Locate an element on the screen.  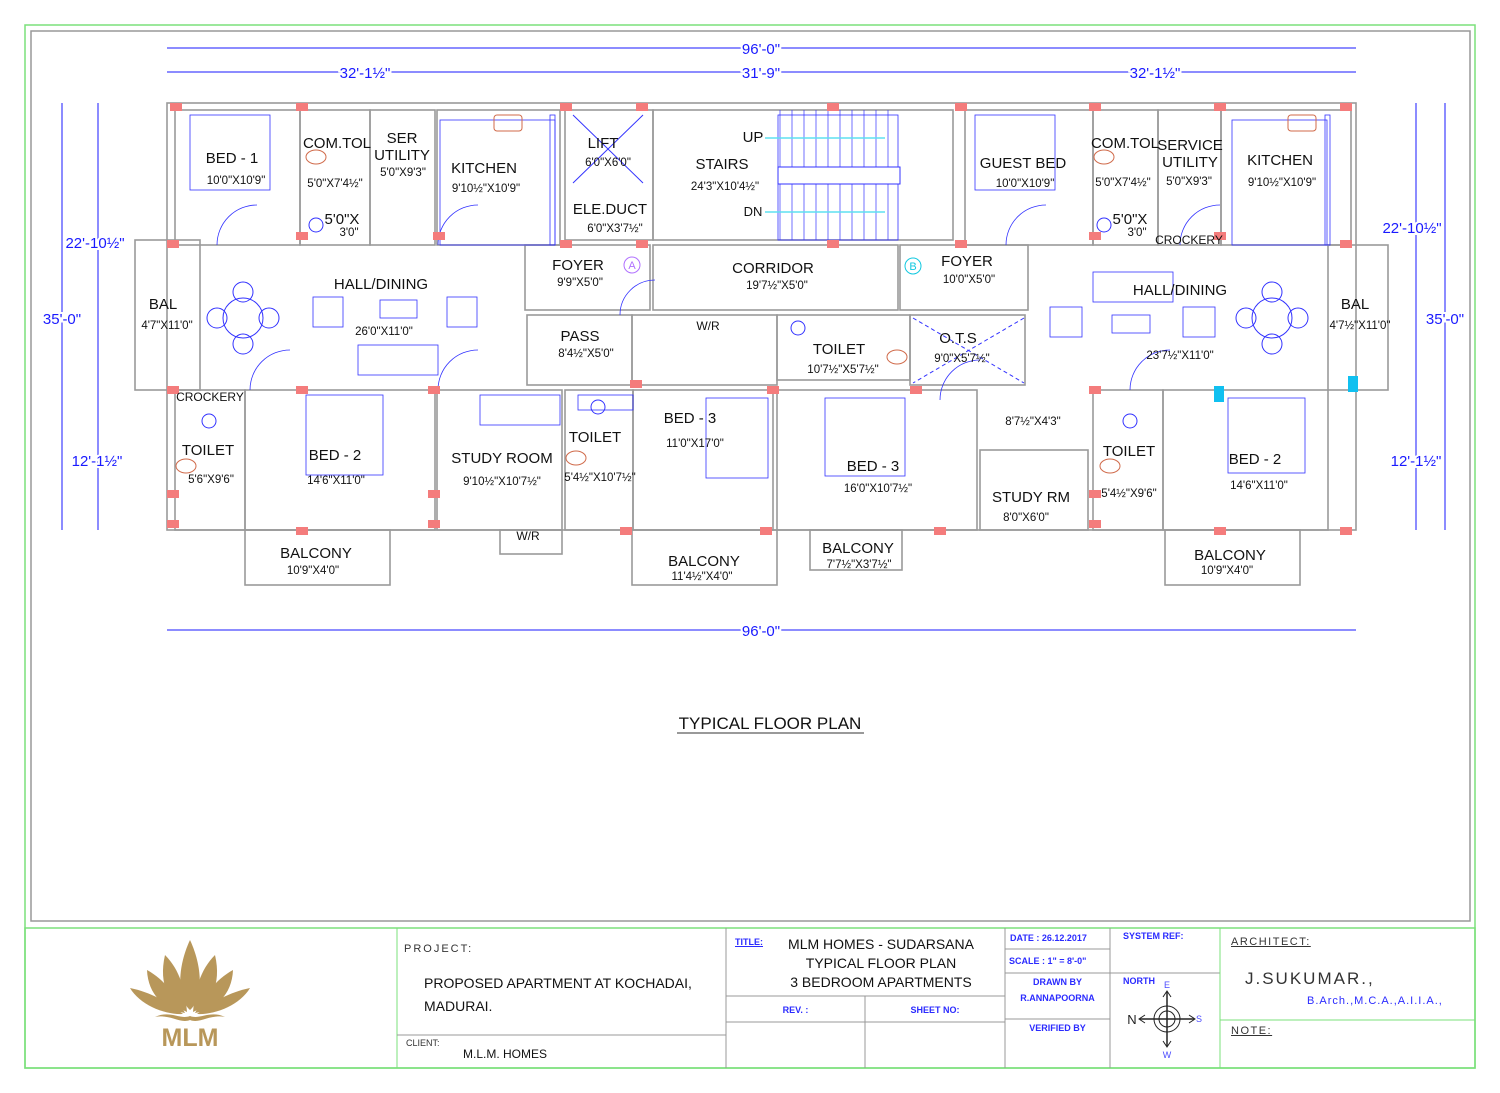
room-name: UP is located at coordinates (753, 137).